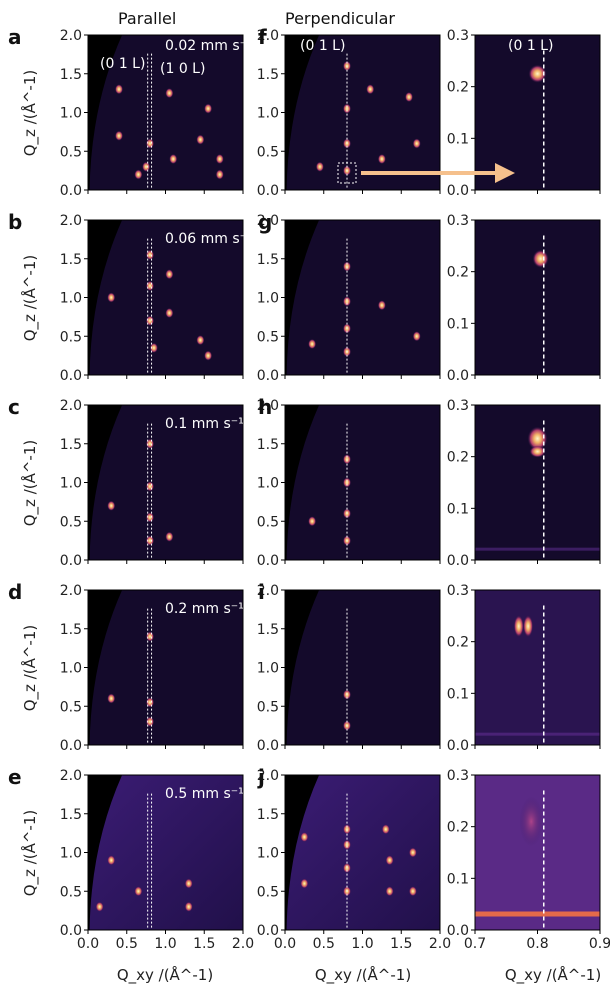  Describe the element at coordinates (243, 944) in the screenshot. I see `xtick-label: 2.0` at that location.